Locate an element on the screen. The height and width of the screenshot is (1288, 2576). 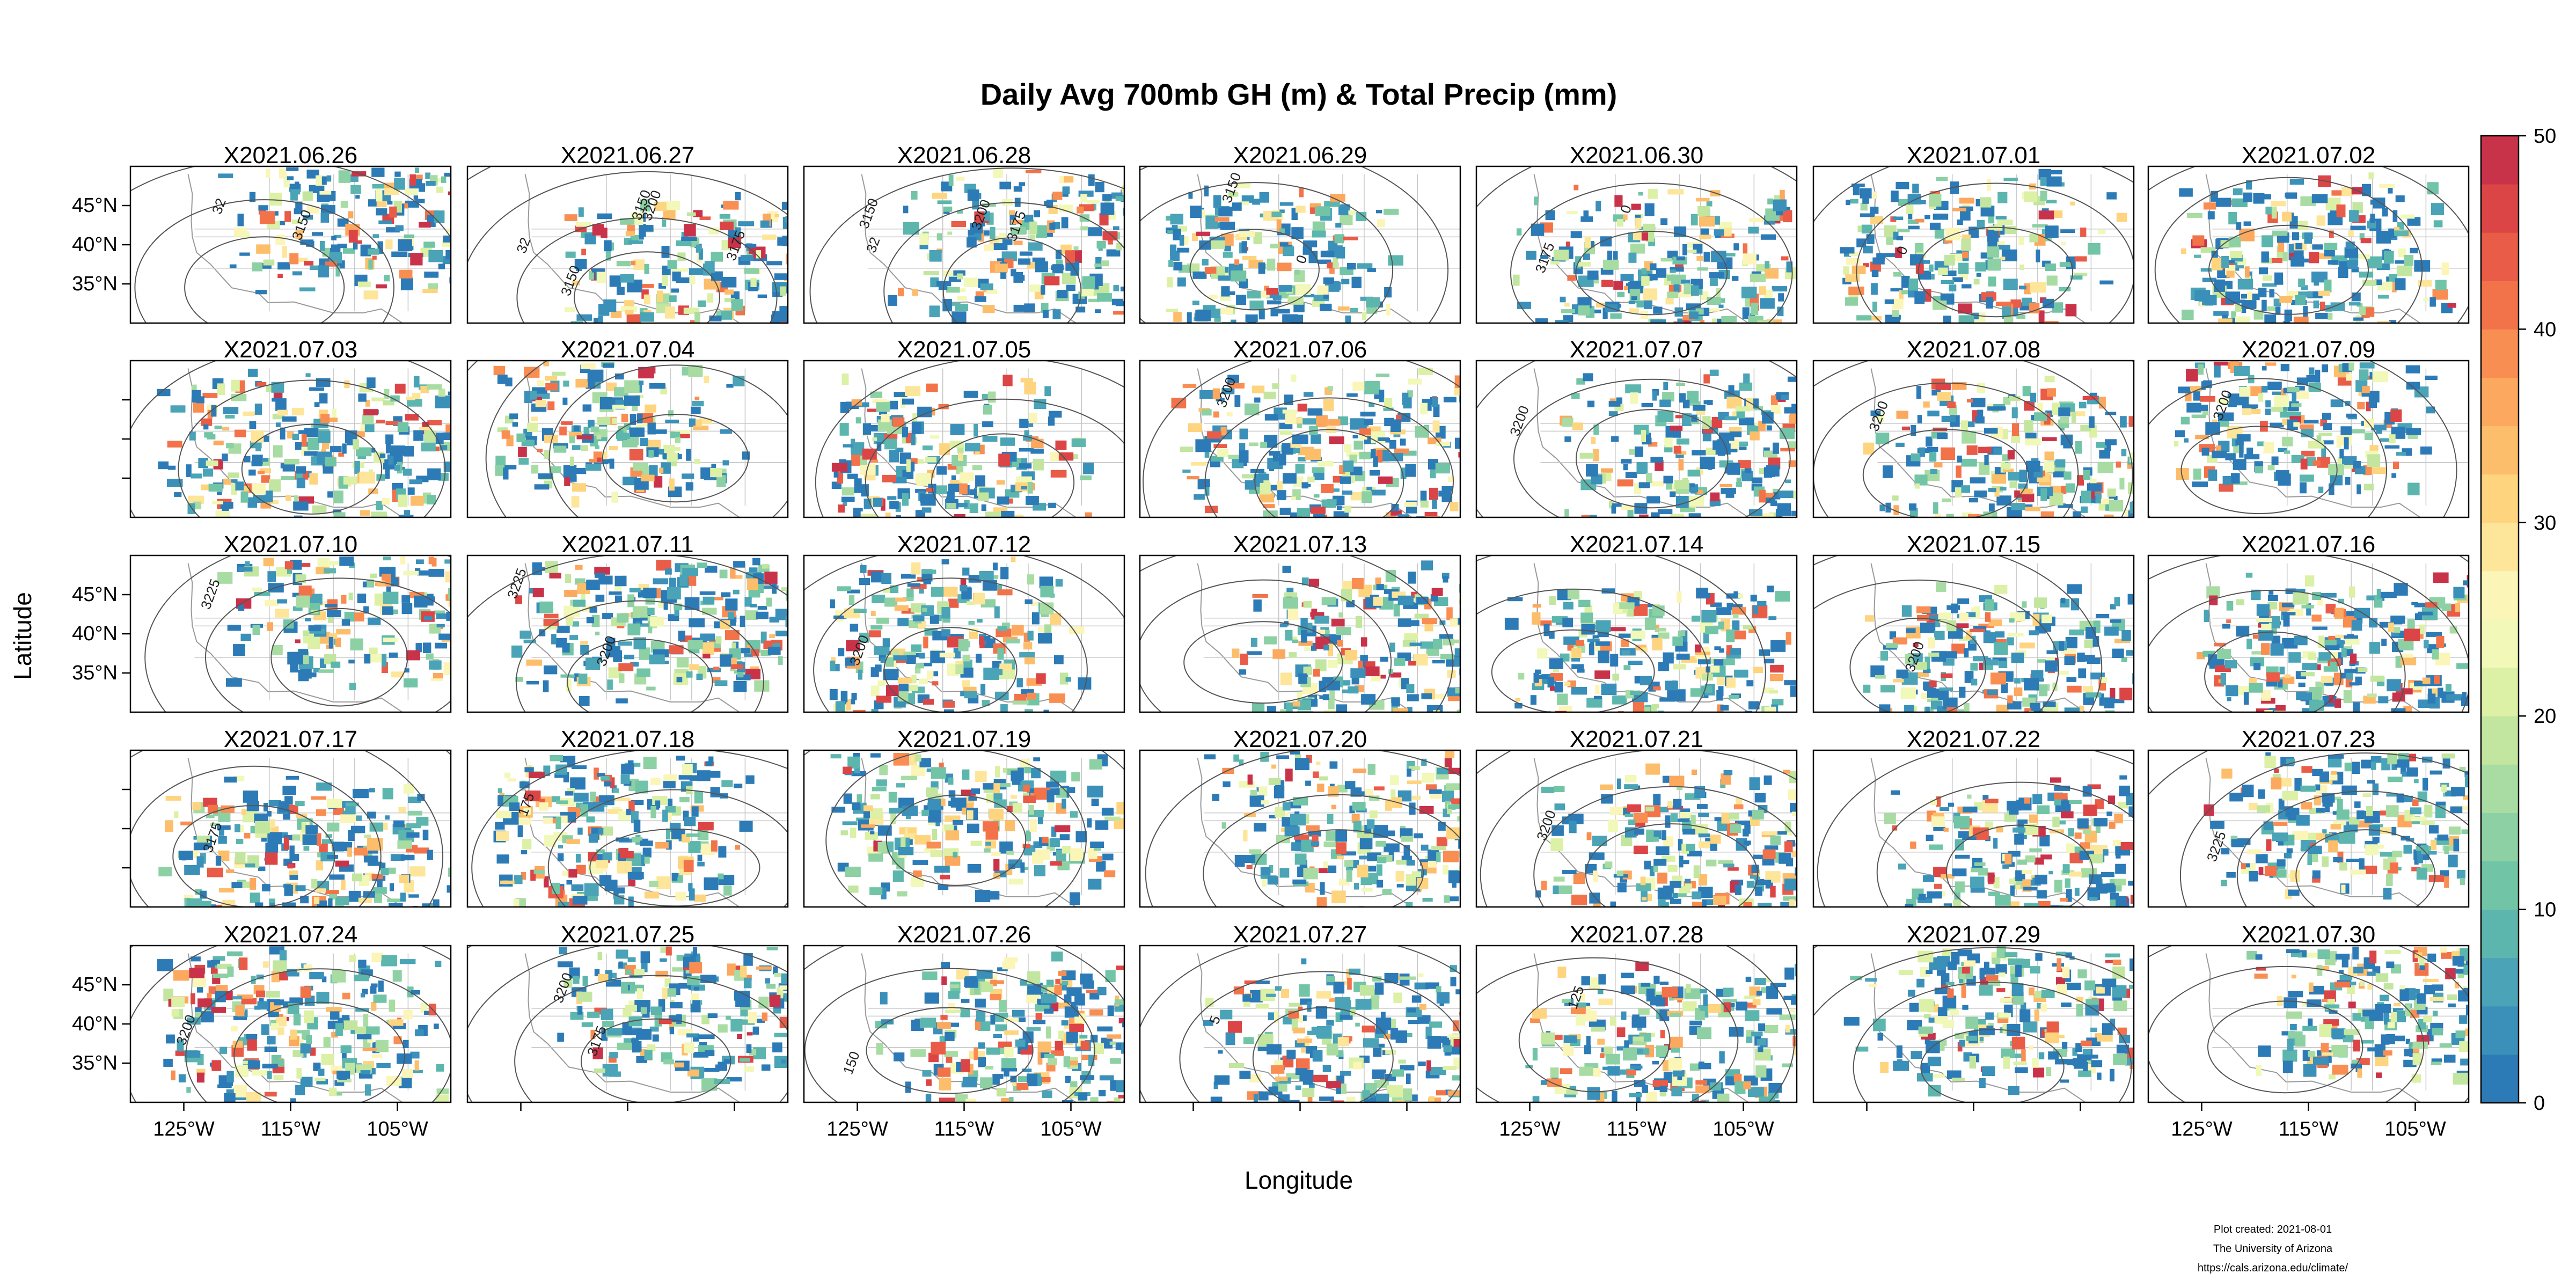
coastline is located at coordinates (969, 248).